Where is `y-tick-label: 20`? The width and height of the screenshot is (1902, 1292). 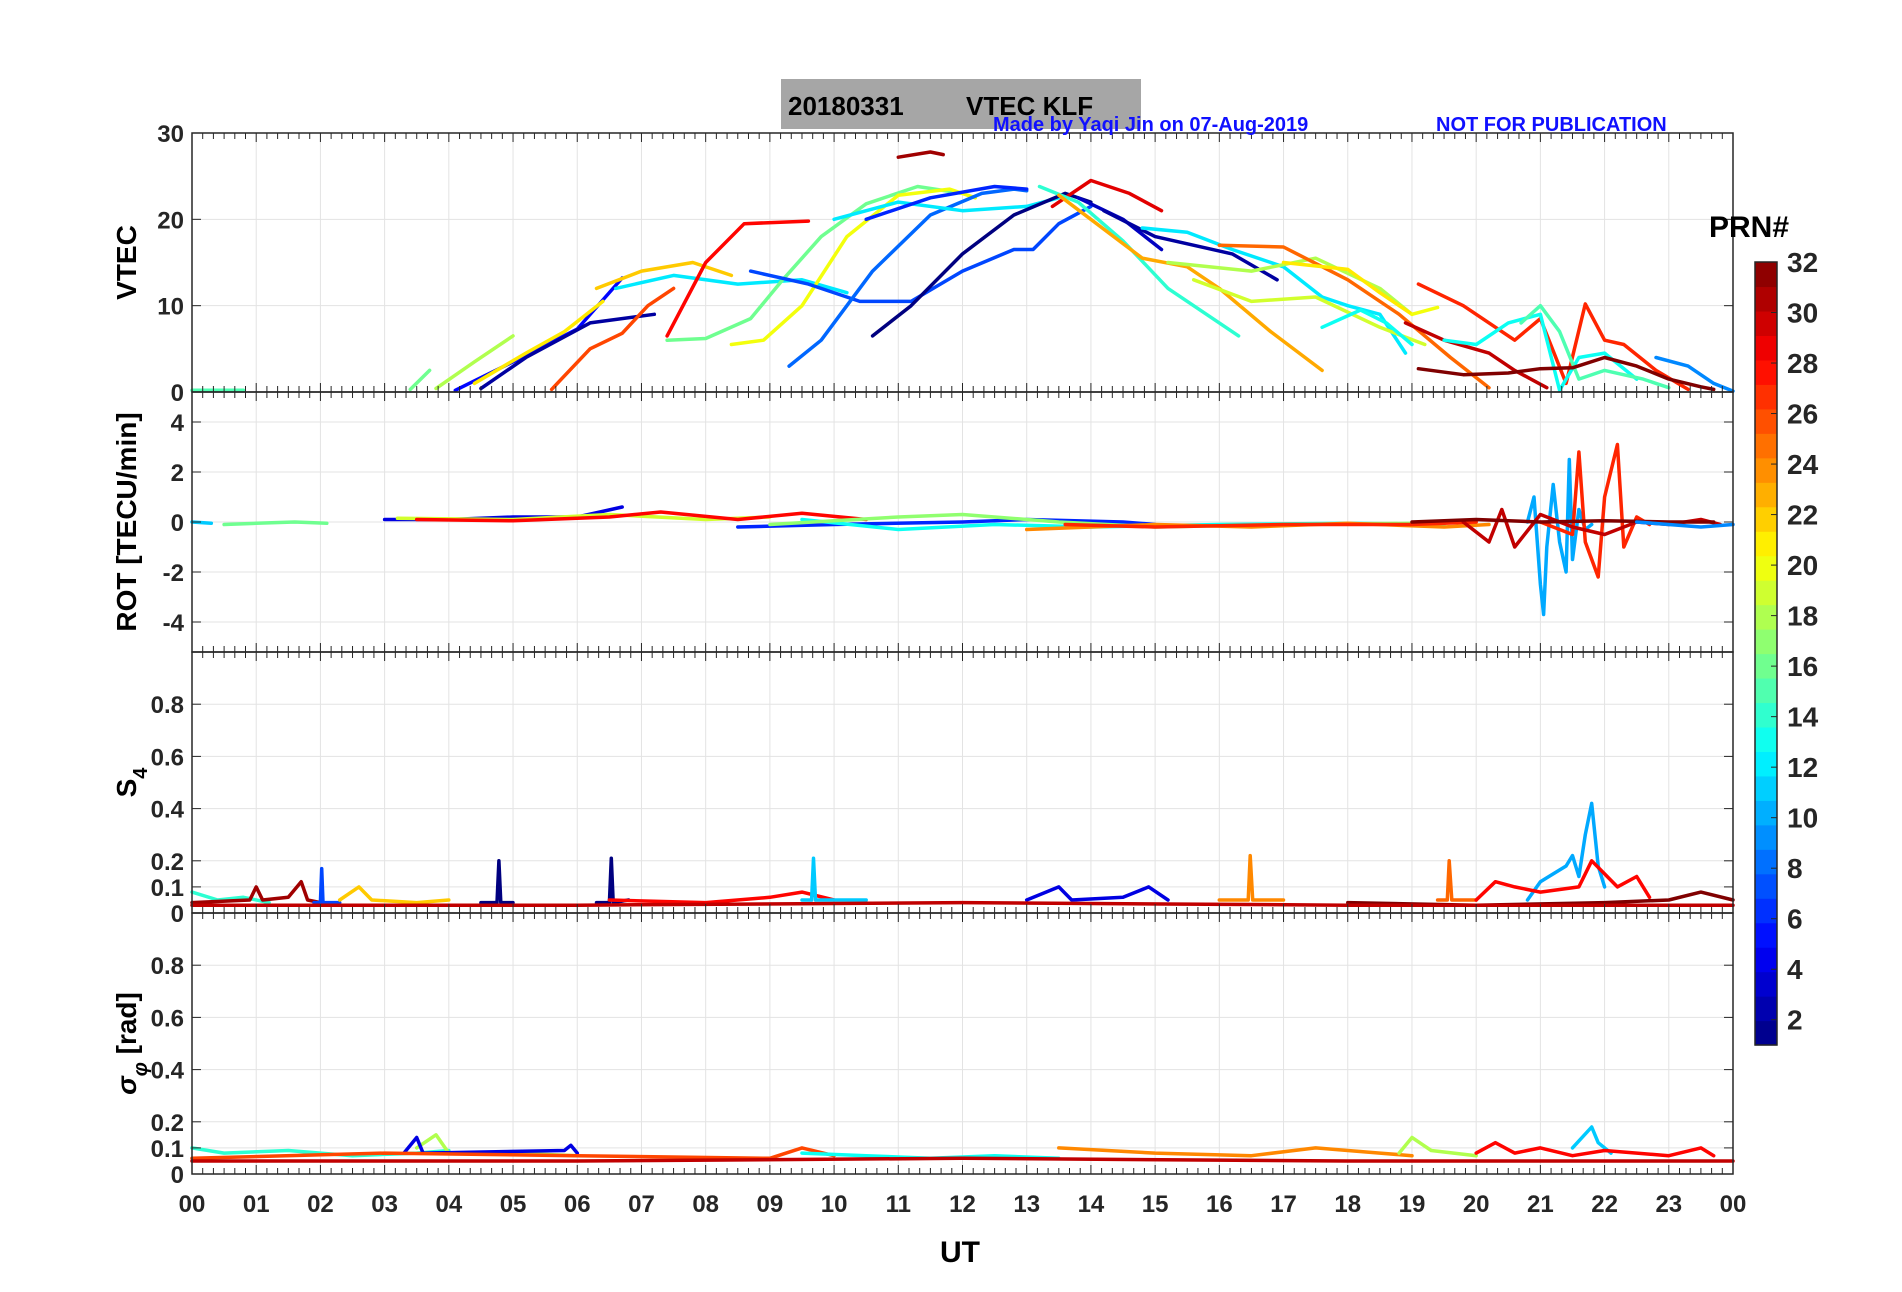 y-tick-label: 20 is located at coordinates (170, 220).